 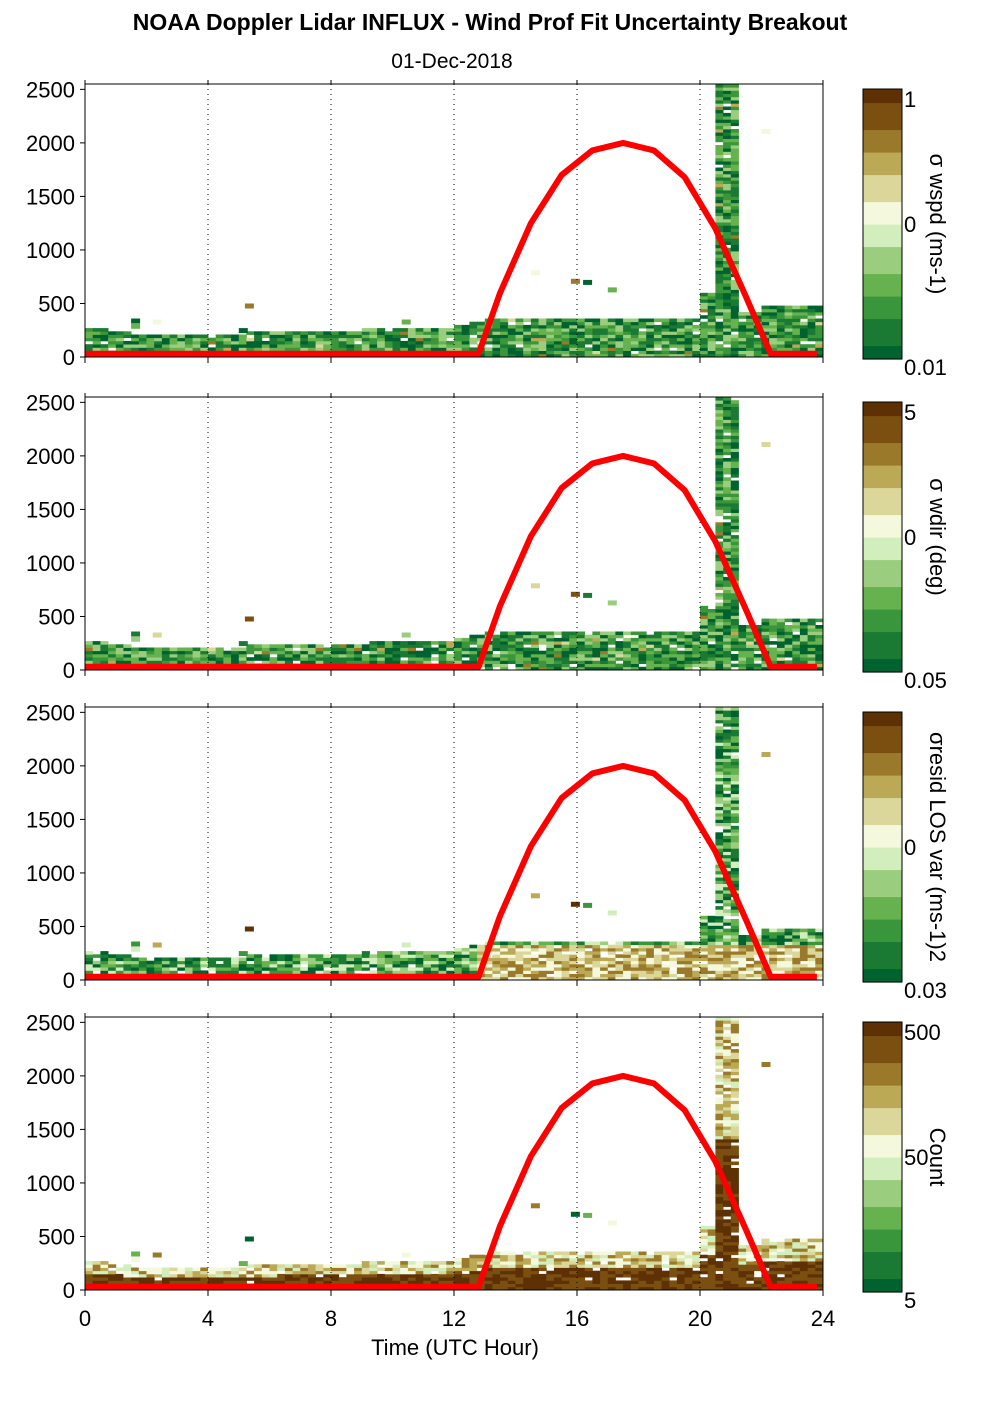 What do you see at coordinates (937, 847) in the screenshot?
I see `colorbar-label: σresid LOS var (ms-1)2` at bounding box center [937, 847].